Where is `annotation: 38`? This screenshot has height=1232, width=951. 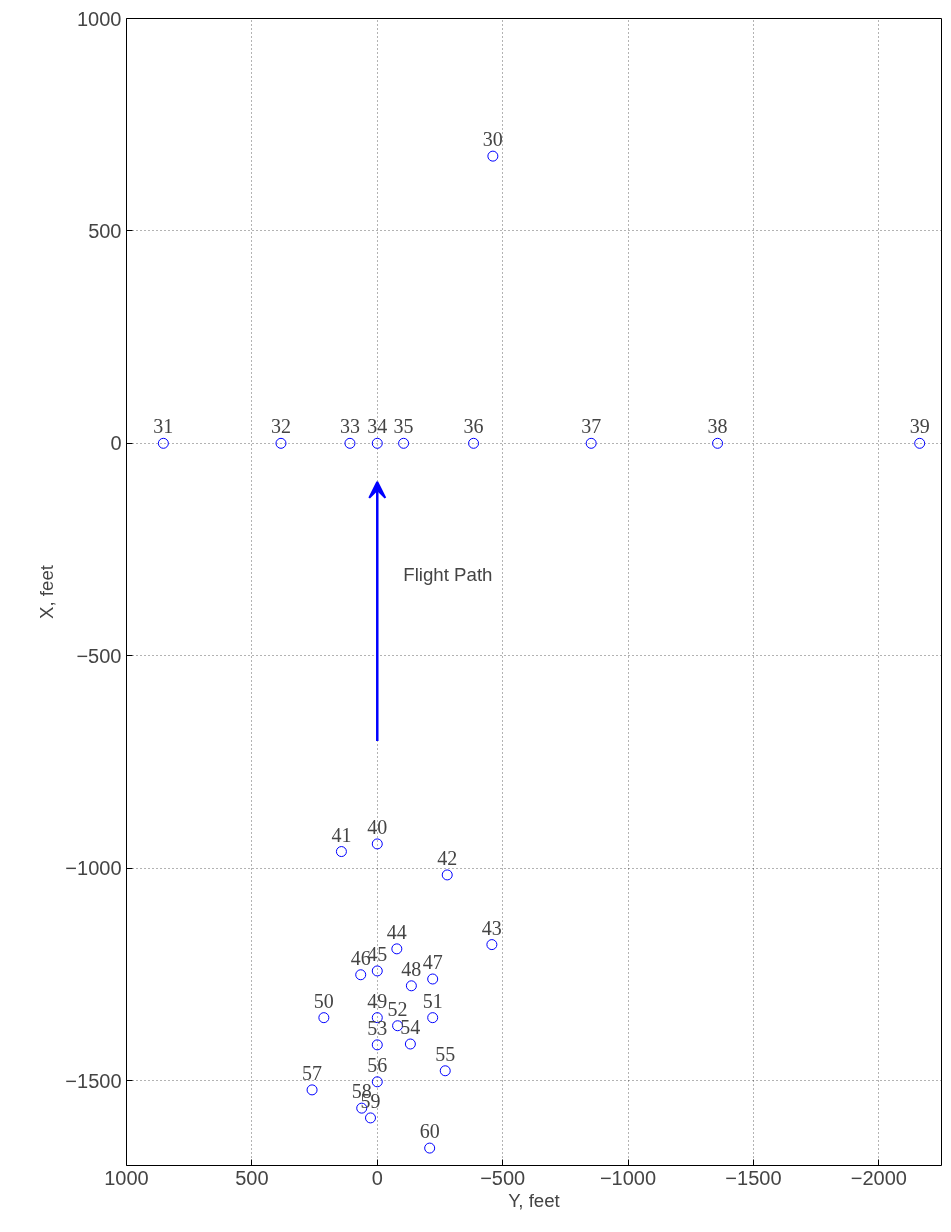
annotation: 38 is located at coordinates (717, 426).